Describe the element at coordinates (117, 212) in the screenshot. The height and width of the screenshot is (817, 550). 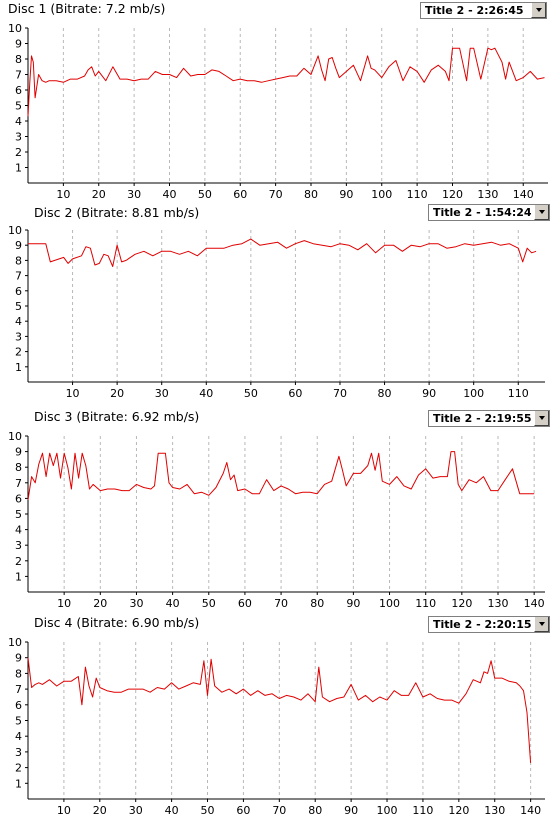
I see `disc-2-title: Disc 2 (Bitrate: 8.81 mb/s)` at that location.